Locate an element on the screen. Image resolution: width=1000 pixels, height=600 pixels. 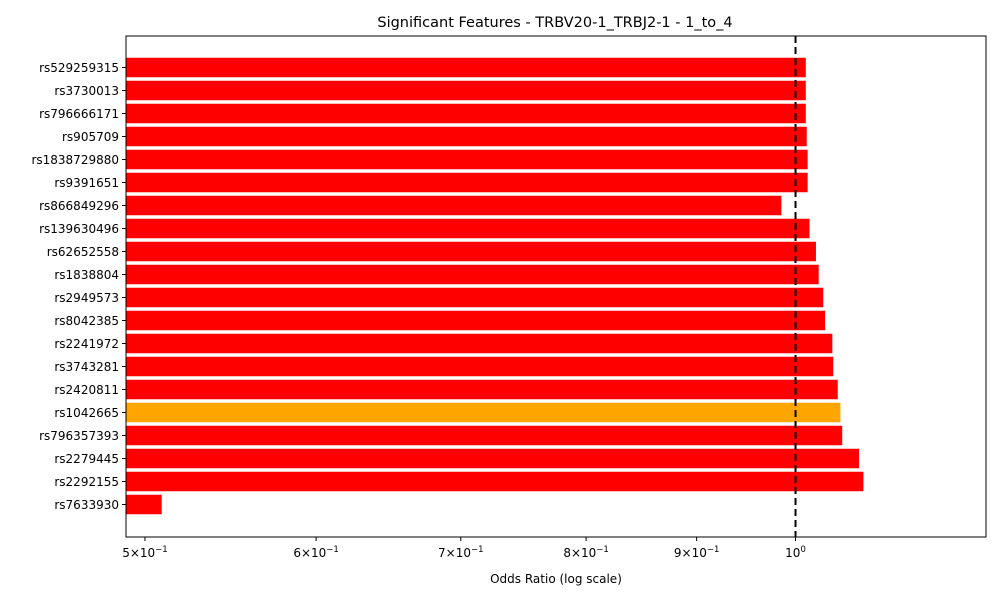
y-tick-label: rs1838804 is located at coordinates (86, 275).